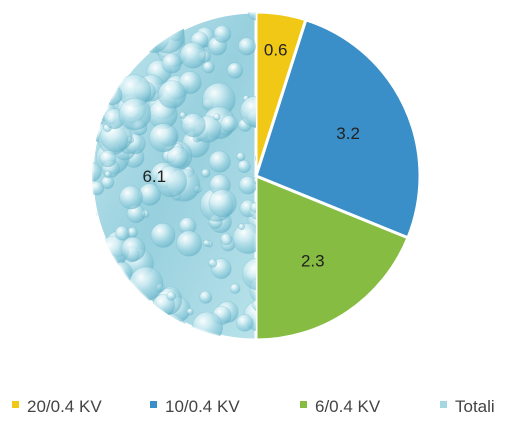 The image size is (514, 435). I want to click on pie-label-10-0-4-kv: 3.2, so click(348, 133).